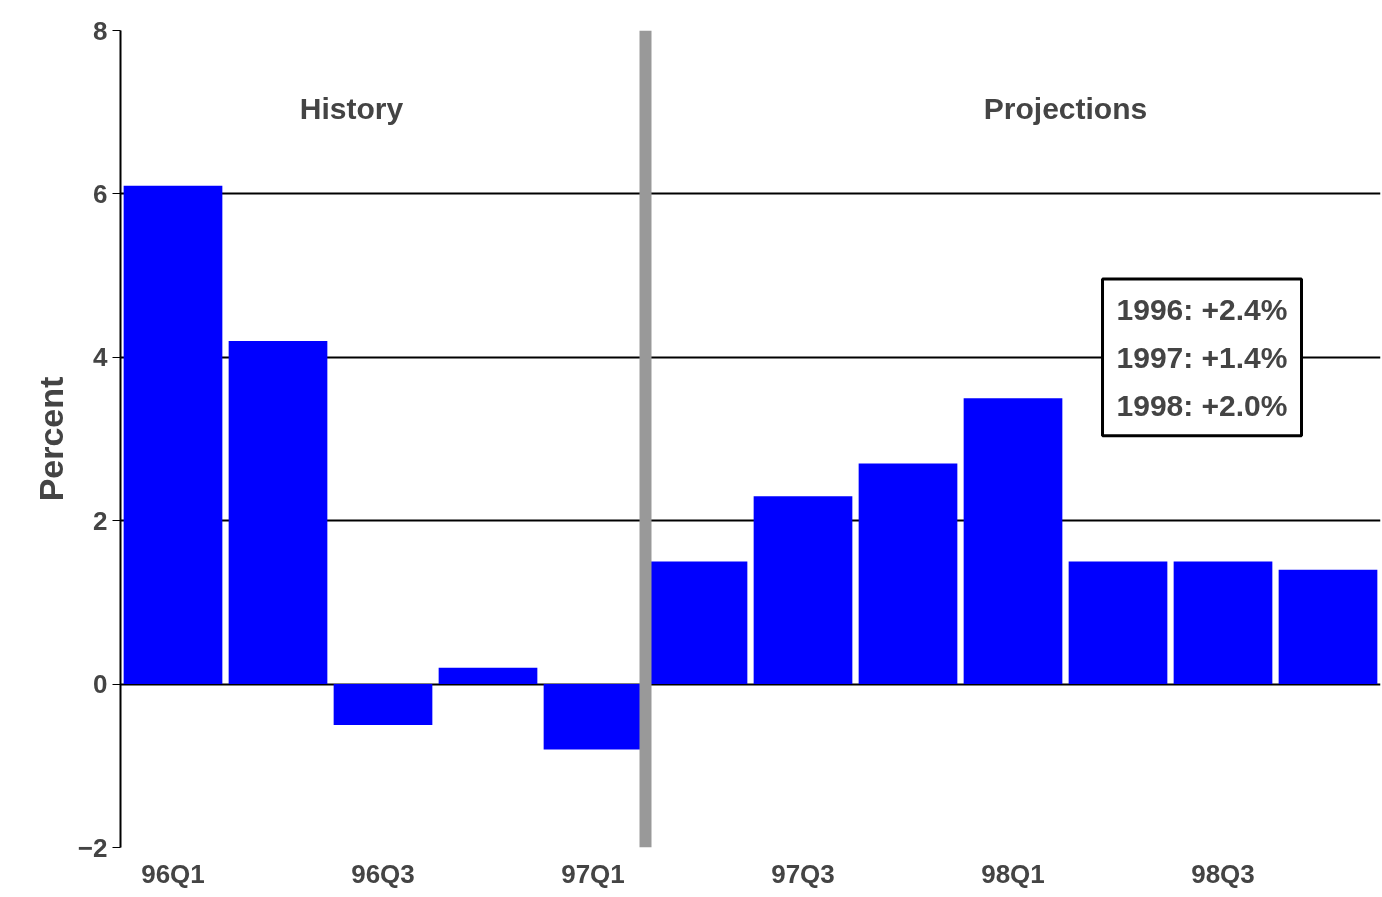 Image resolution: width=1382 pixels, height=897 pixels. What do you see at coordinates (101, 357) in the screenshot?
I see `y-tick-label: 4` at bounding box center [101, 357].